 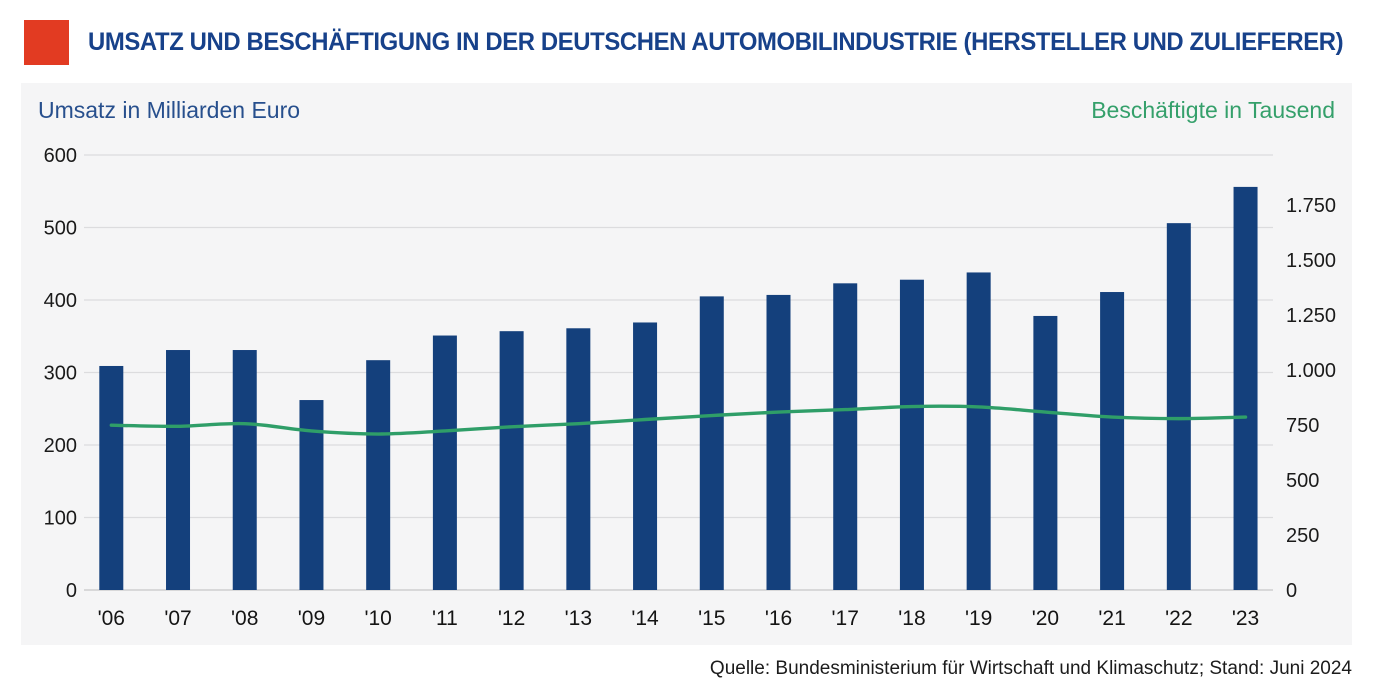 What do you see at coordinates (978, 618) in the screenshot?
I see `x-axis-year-label: '19` at bounding box center [978, 618].